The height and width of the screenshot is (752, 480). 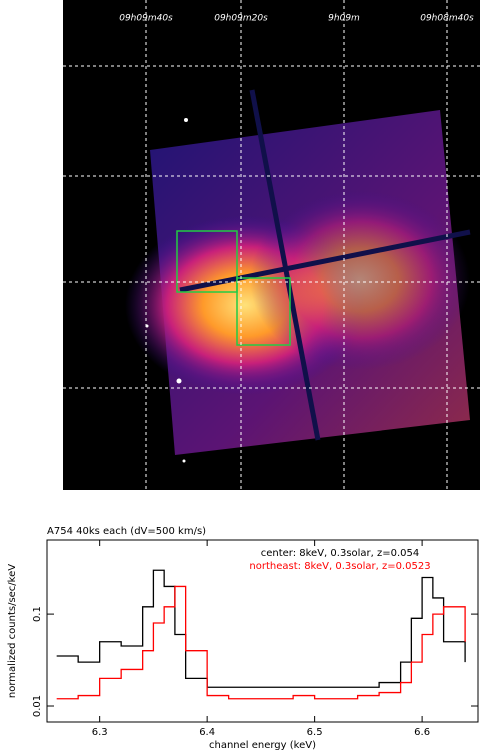 I want to click on ra-label: 09h08m40s, so click(x=447, y=19).